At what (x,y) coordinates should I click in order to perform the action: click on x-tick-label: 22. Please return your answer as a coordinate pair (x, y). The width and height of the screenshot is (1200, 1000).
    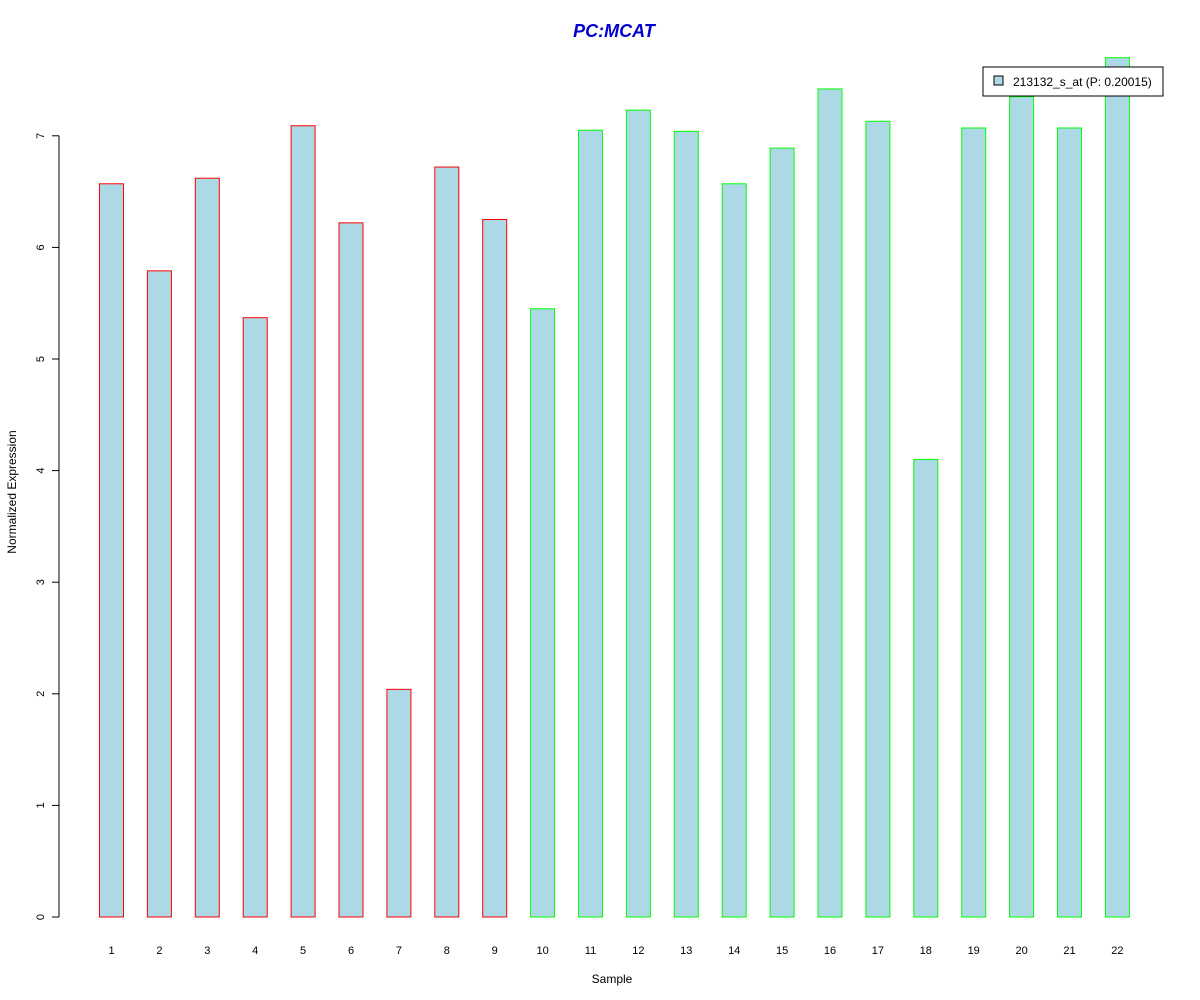
    Looking at the image, I should click on (1117, 951).